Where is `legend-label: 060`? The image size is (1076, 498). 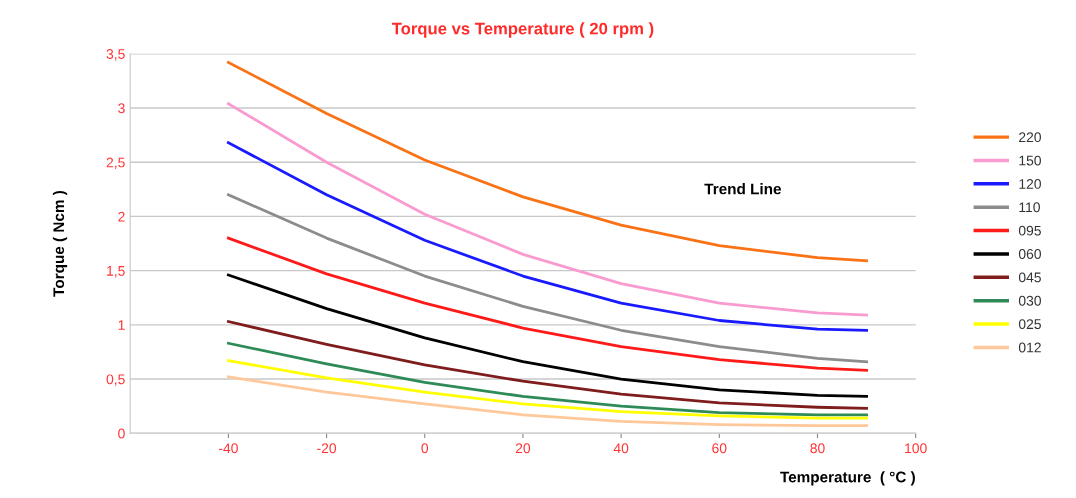 legend-label: 060 is located at coordinates (1029, 254).